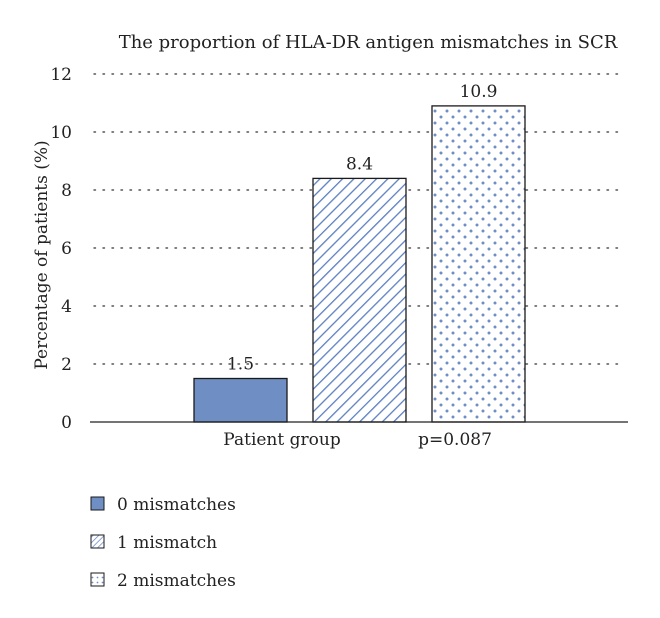  What do you see at coordinates (167, 543) in the screenshot?
I see `legend-entry: 1 mismatch` at bounding box center [167, 543].